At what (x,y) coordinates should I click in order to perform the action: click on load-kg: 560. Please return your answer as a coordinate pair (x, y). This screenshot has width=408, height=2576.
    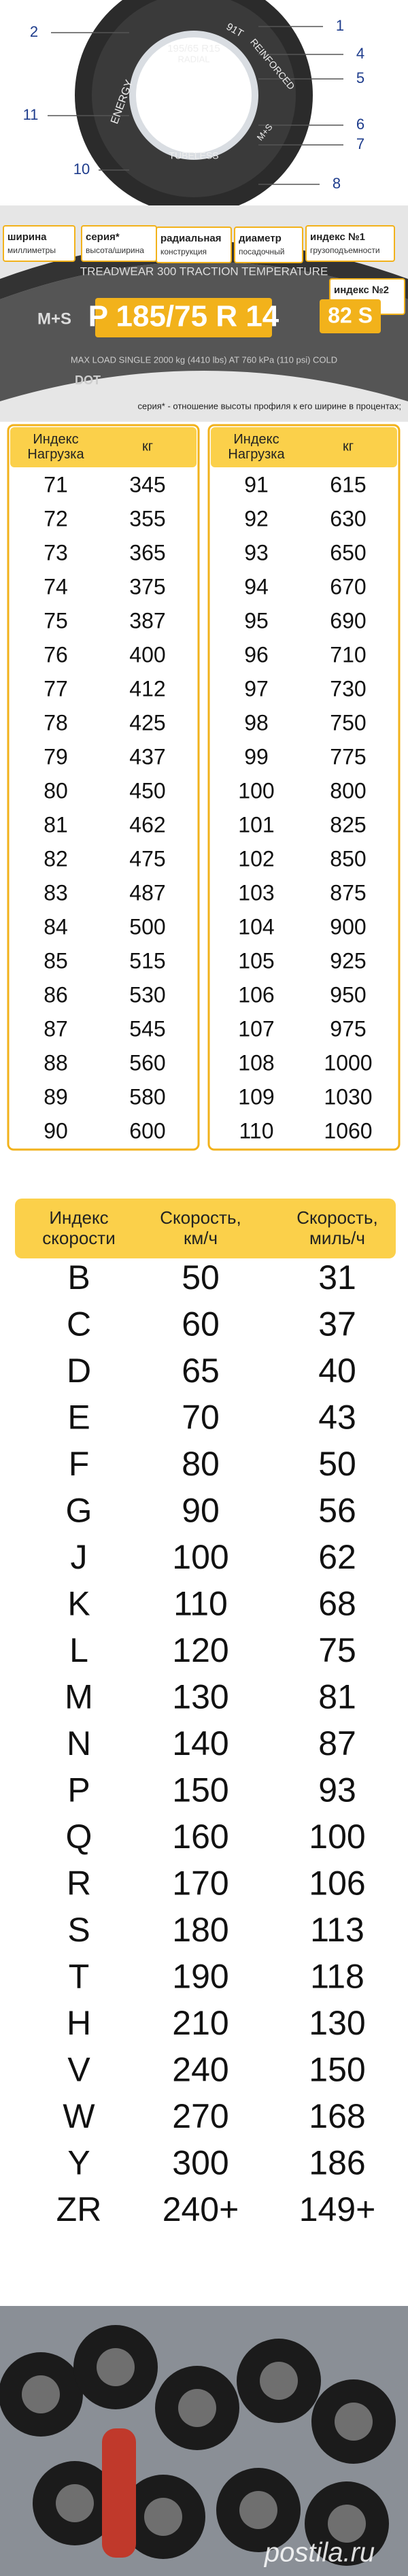
    Looking at the image, I should click on (147, 1062).